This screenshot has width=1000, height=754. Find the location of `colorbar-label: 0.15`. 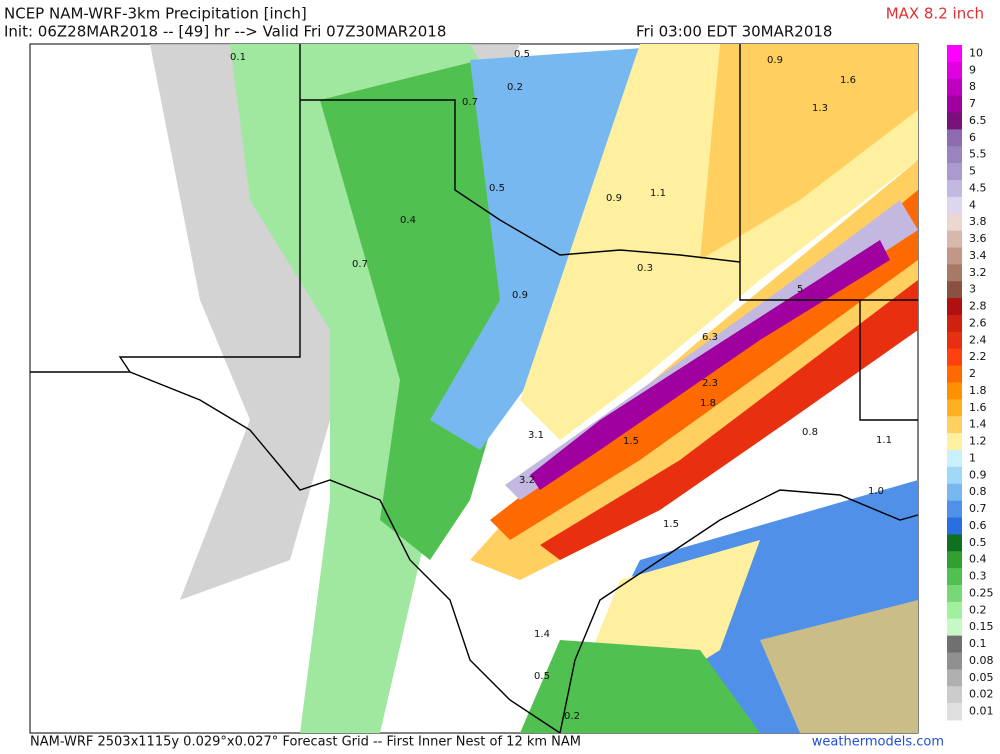

colorbar-label: 0.15 is located at coordinates (981, 626).